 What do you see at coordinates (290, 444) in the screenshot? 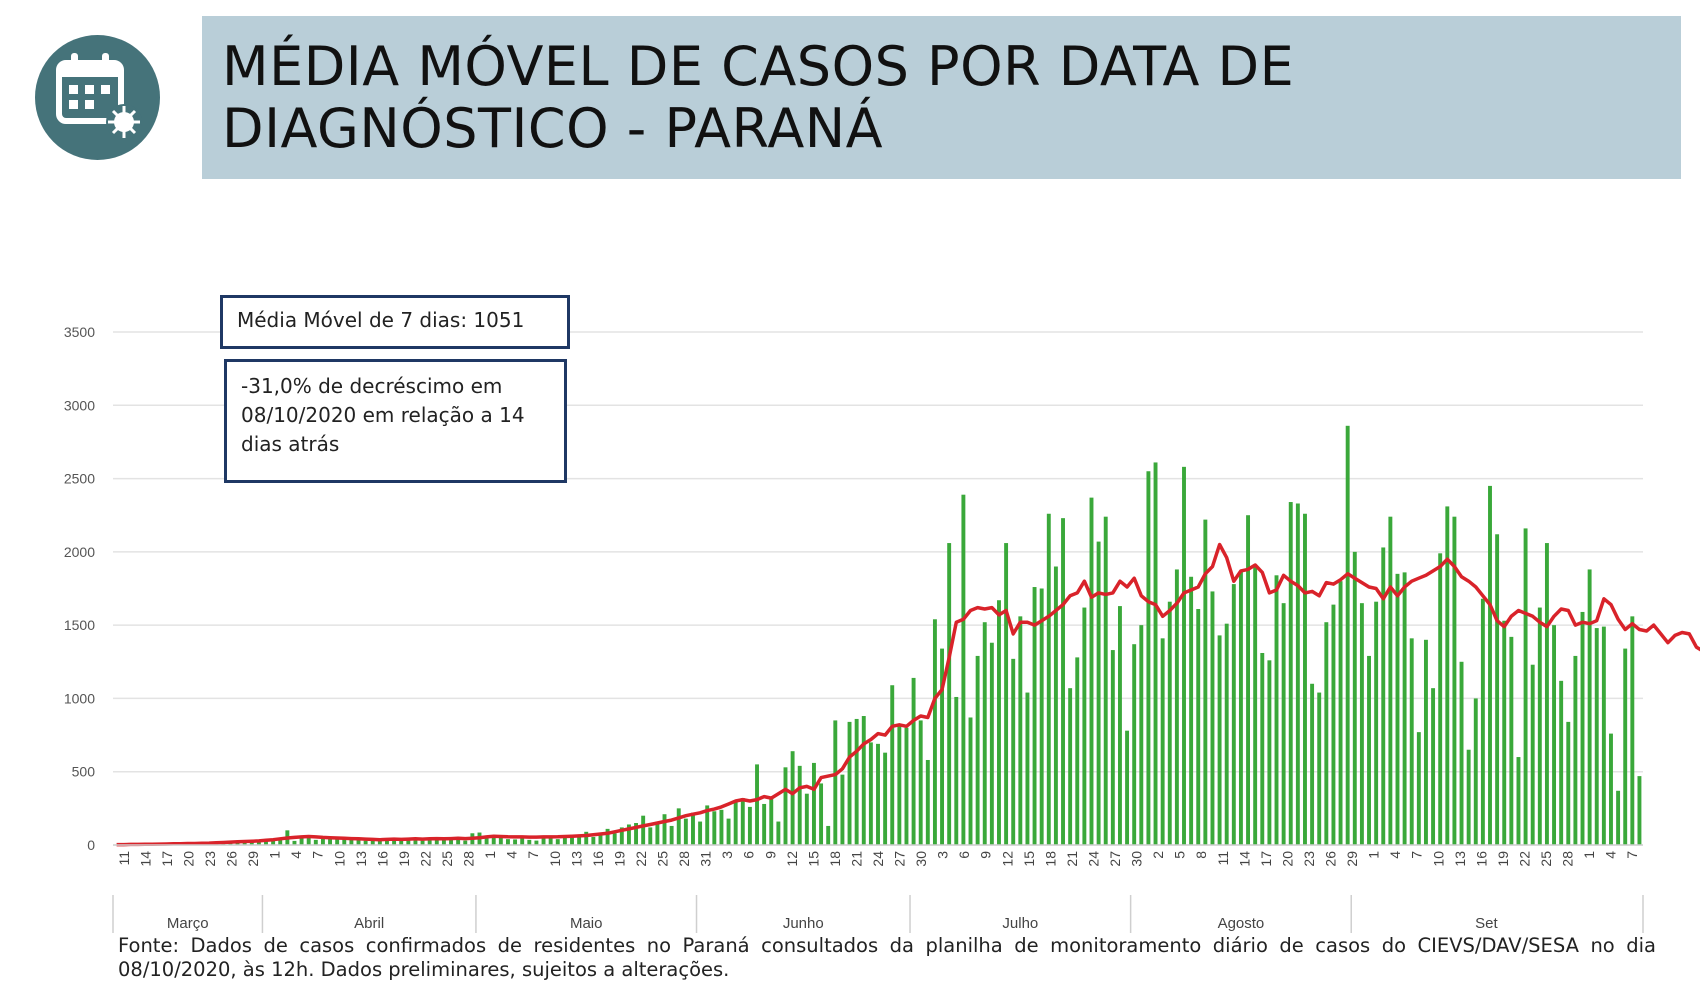
I see `decrease-line-3: dias atrás` at bounding box center [290, 444].